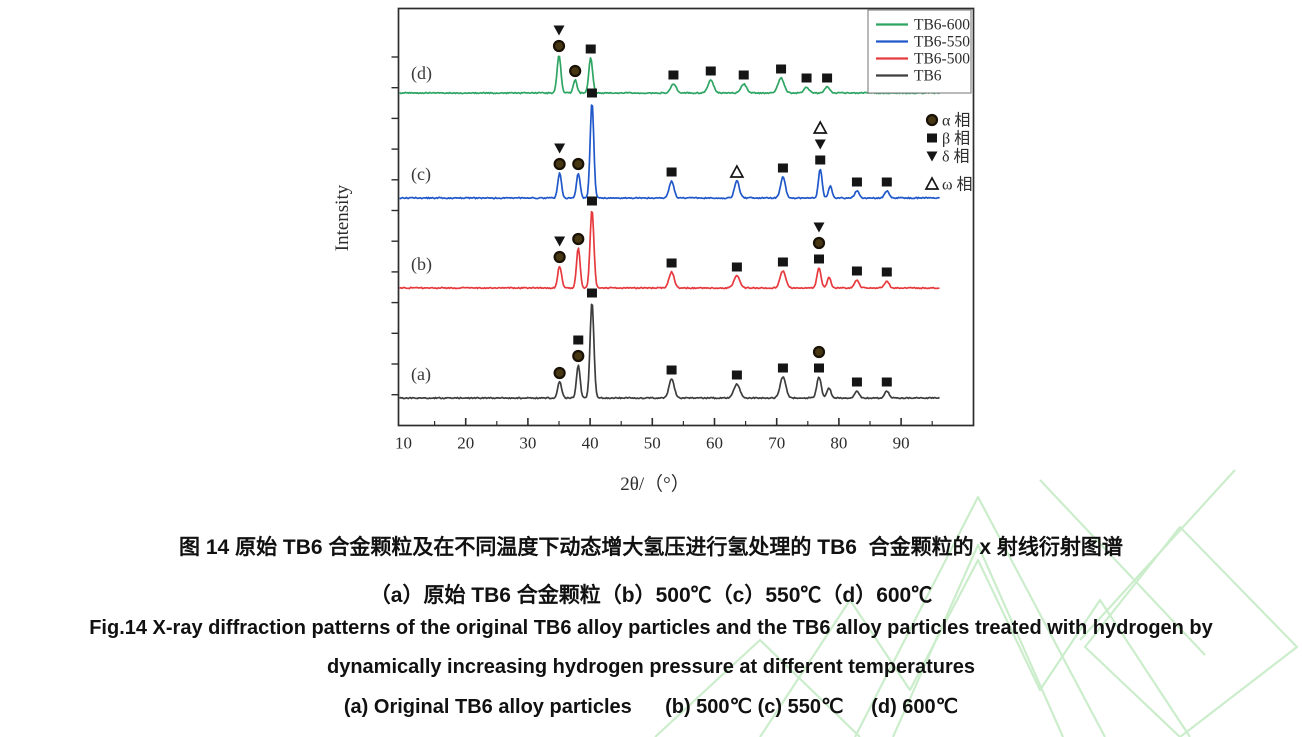 This screenshot has width=1302, height=737. Describe the element at coordinates (421, 73) in the screenshot. I see `series-letter-label-TB6-600: (d)` at that location.